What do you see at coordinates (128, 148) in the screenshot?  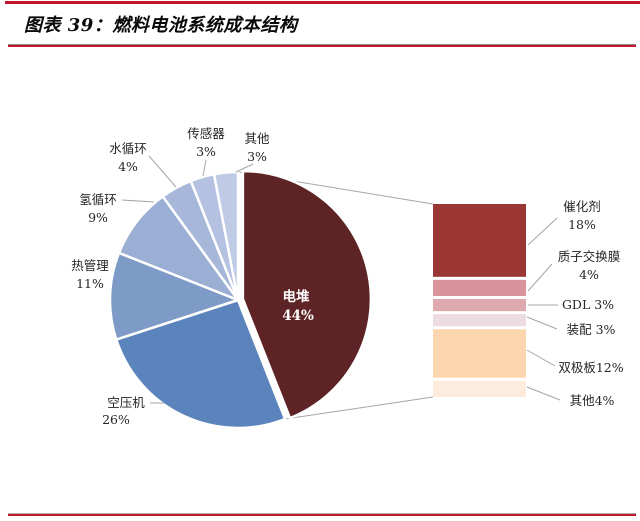 I see `pie-label-name-4: 水循环` at bounding box center [128, 148].